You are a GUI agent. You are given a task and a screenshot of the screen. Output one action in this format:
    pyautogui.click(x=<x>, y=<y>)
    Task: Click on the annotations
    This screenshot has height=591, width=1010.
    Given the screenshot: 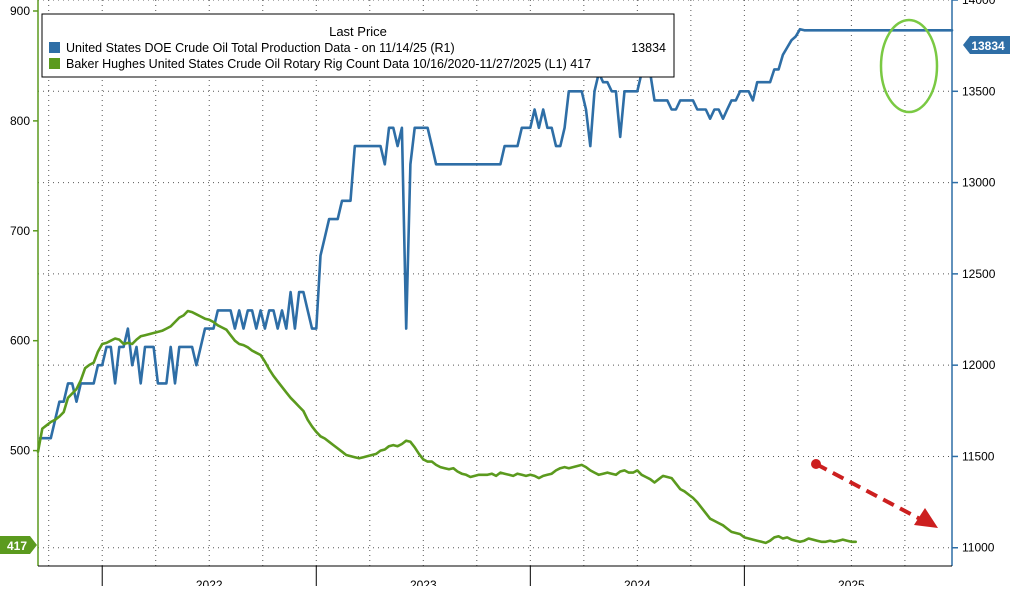 What is the action you would take?
    pyautogui.click(x=875, y=273)
    